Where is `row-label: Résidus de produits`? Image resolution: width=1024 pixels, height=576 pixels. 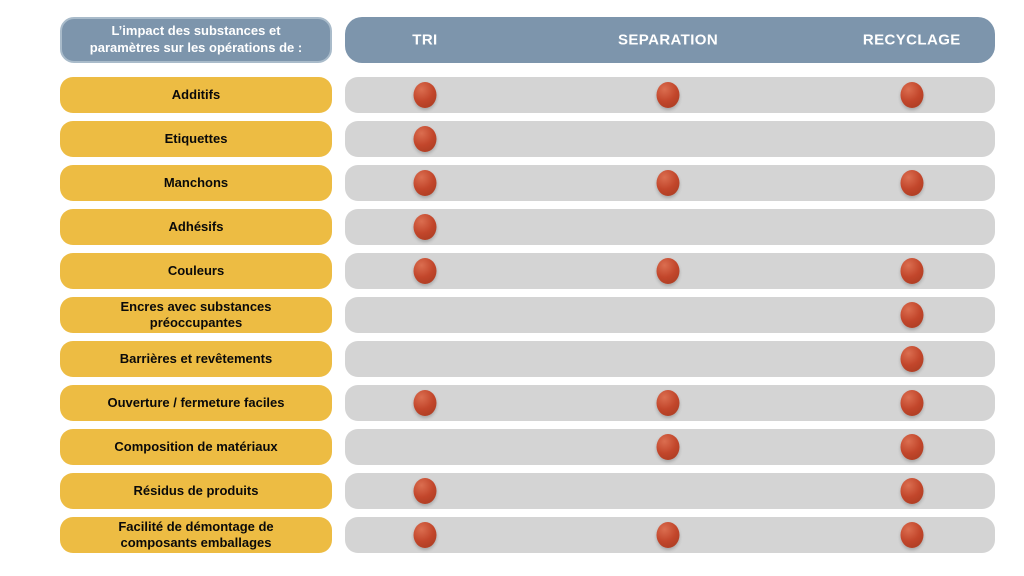 row-label: Résidus de produits is located at coordinates (196, 491).